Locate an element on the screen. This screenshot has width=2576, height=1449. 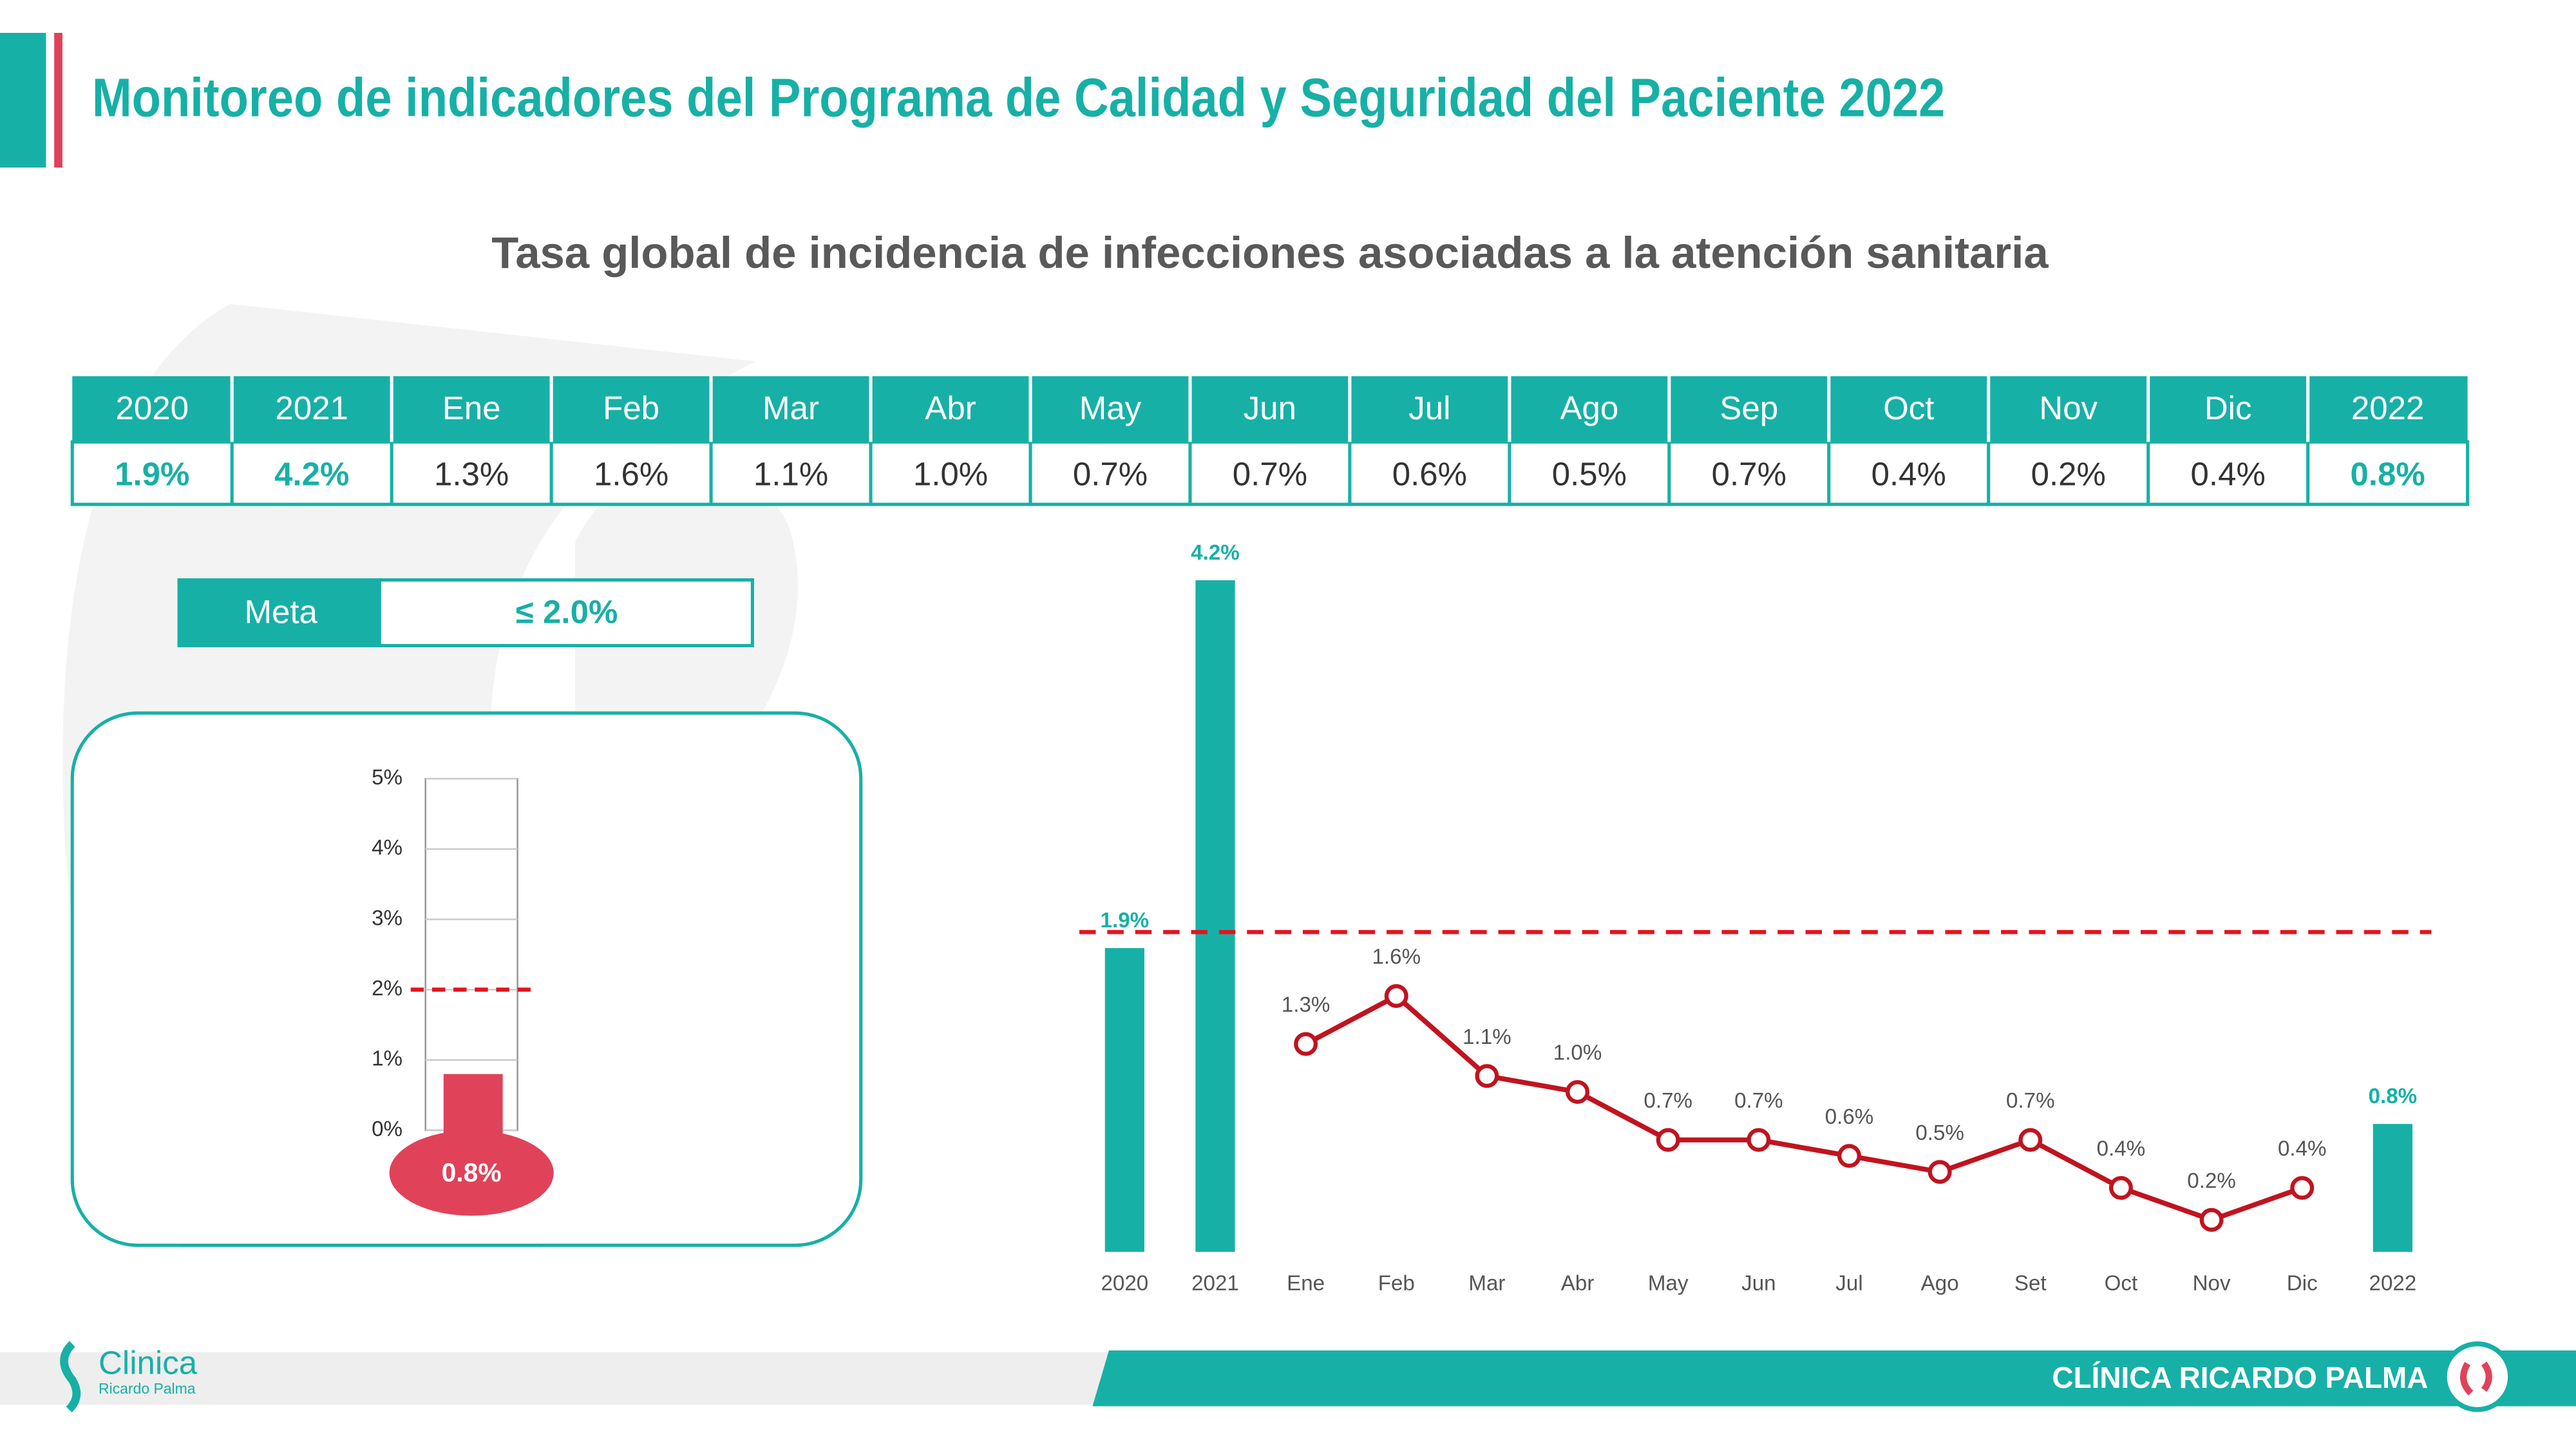
table-header: Mar is located at coordinates (790, 408).